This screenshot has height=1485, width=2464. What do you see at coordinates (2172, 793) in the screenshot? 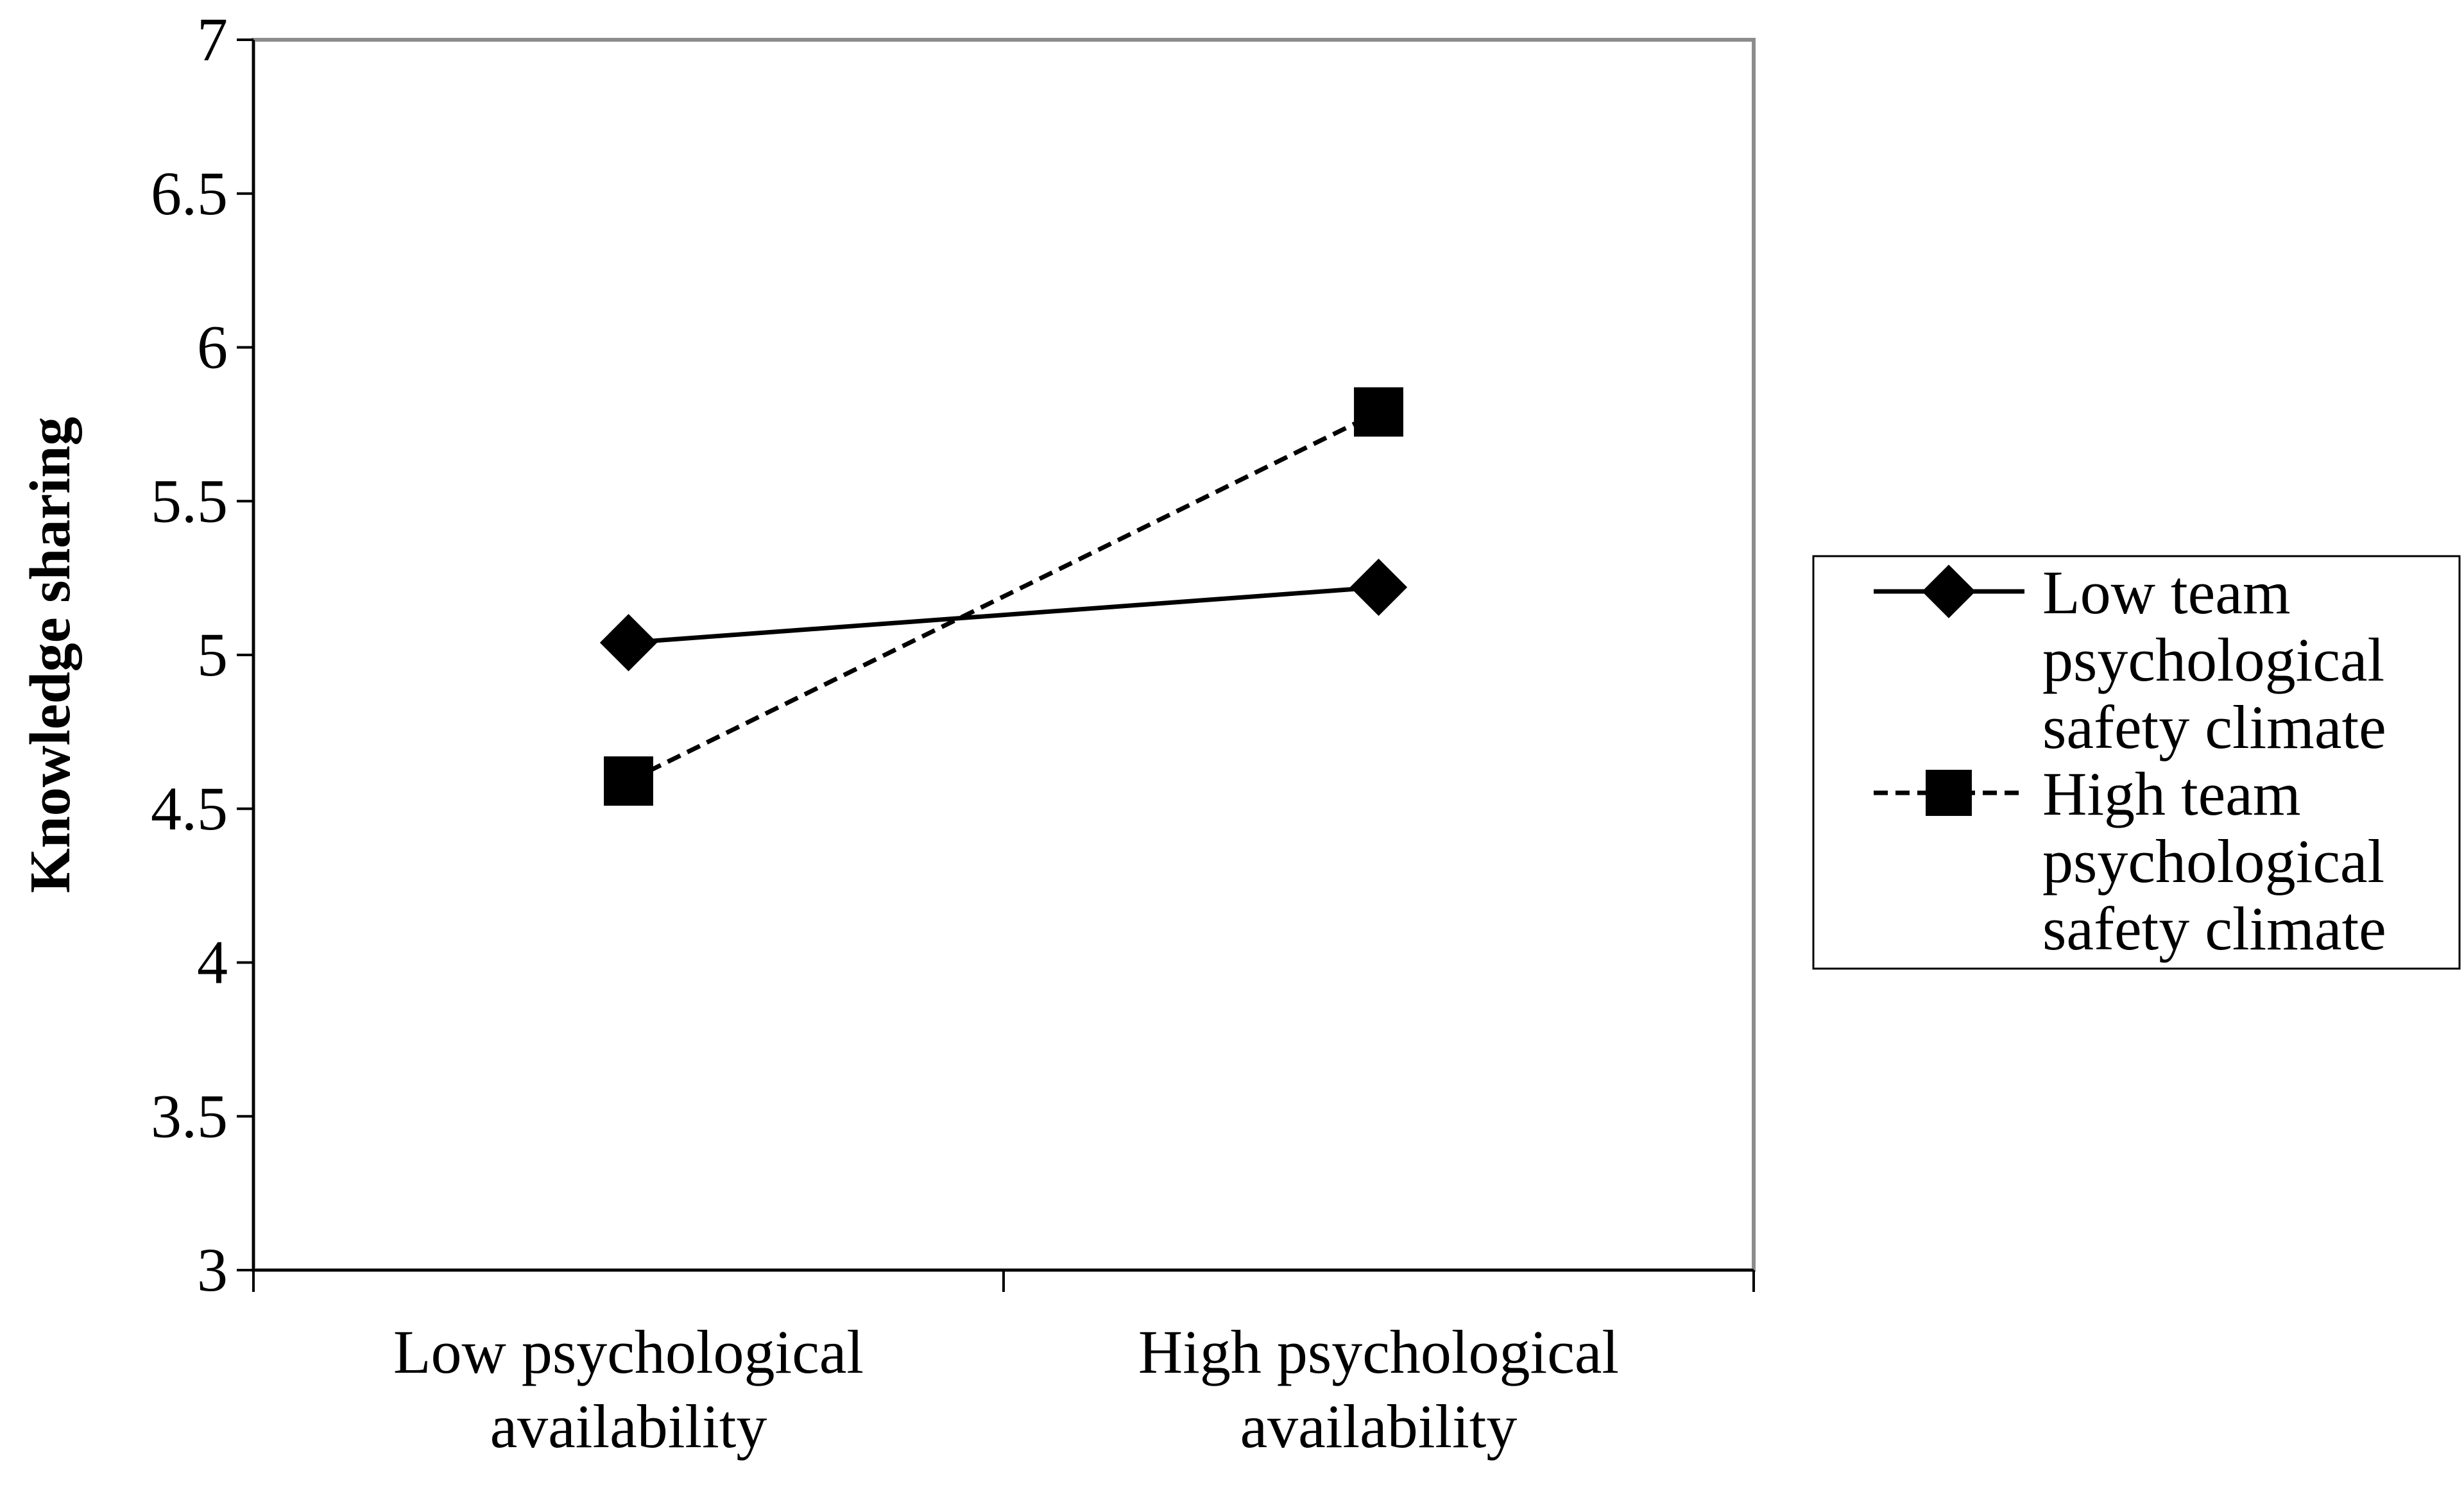
I see `legend-label-line: High team` at bounding box center [2172, 793].